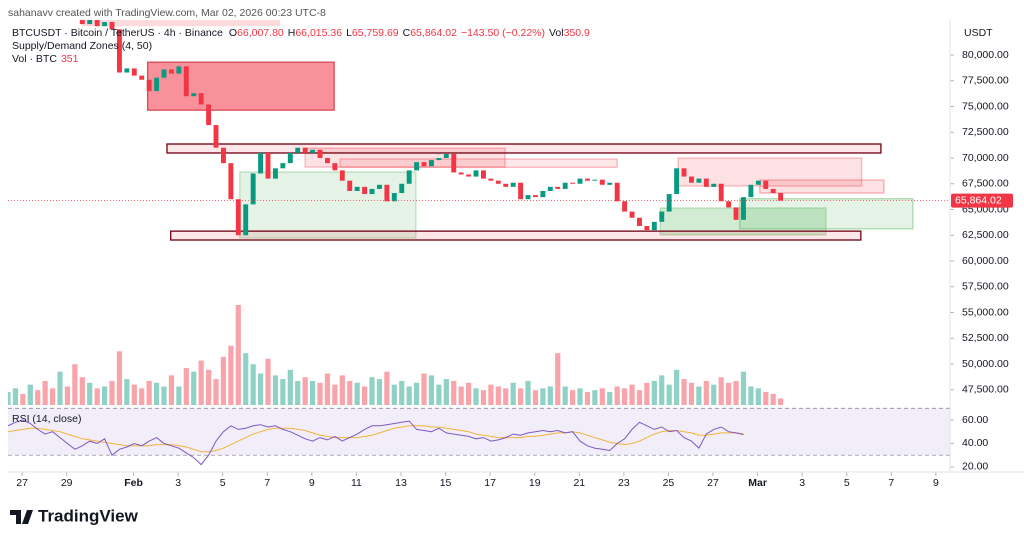 This screenshot has height=539, width=1024. Describe the element at coordinates (34, 59) in the screenshot. I see `volume-title: Vol · BTC` at that location.